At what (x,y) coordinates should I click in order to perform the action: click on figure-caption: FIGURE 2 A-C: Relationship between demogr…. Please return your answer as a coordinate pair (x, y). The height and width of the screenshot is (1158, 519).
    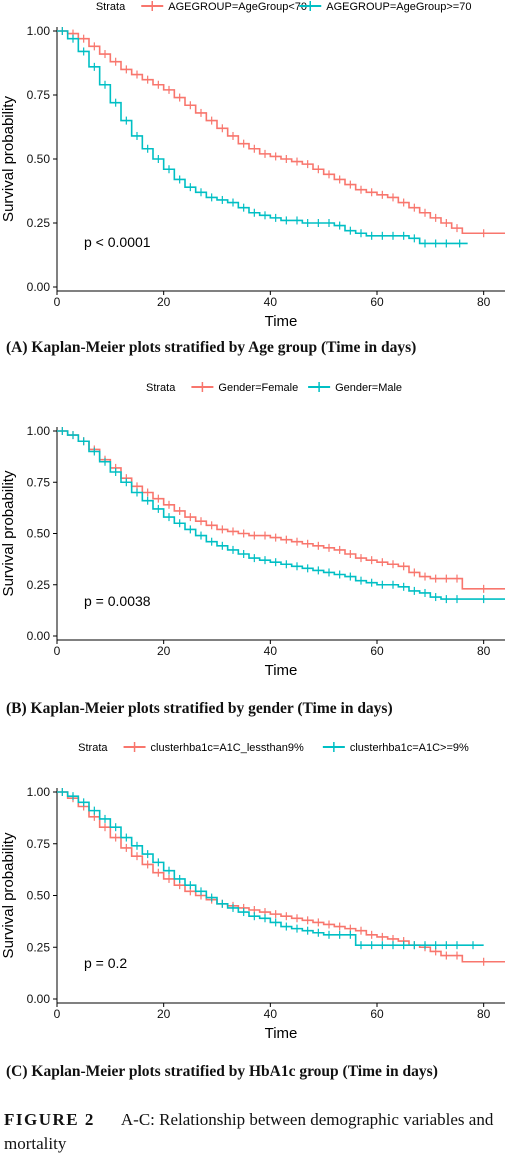
    Looking at the image, I should click on (260, 1132).